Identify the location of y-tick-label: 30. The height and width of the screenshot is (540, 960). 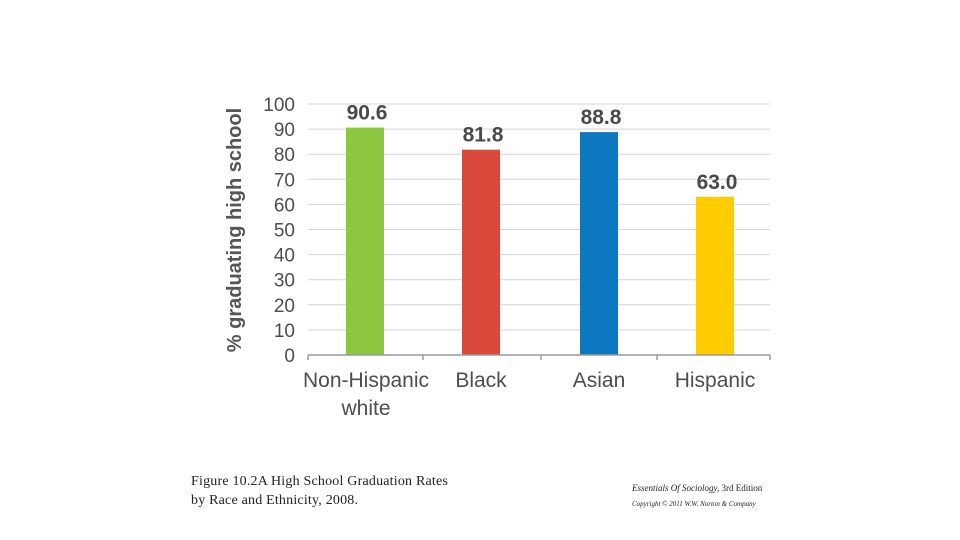
(284, 281).